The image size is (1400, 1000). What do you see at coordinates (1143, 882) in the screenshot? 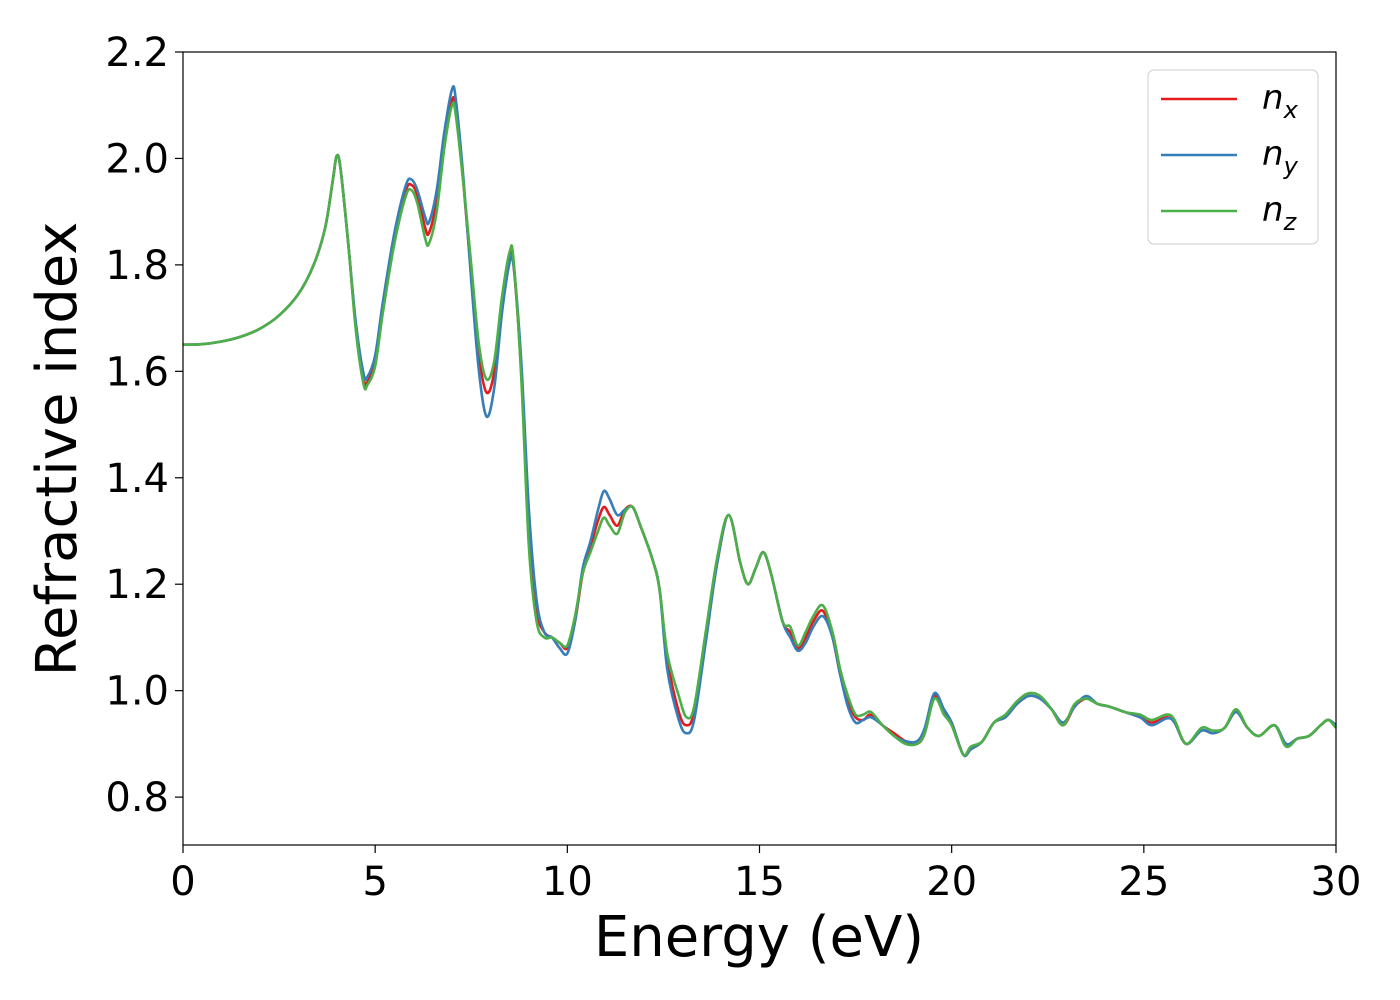
I see `x-tick-label: 25` at bounding box center [1143, 882].